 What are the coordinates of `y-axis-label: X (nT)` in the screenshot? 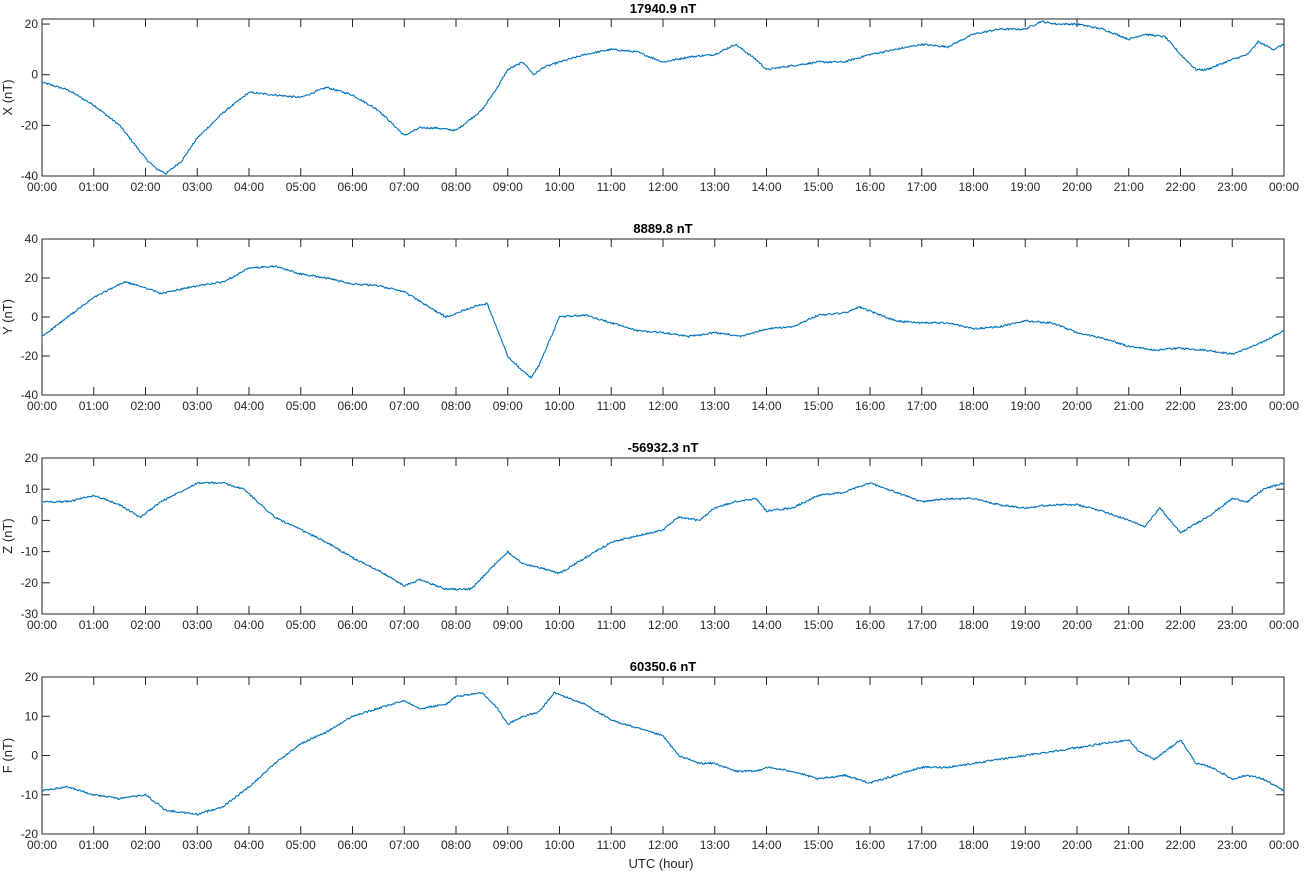 It's located at (7, 97).